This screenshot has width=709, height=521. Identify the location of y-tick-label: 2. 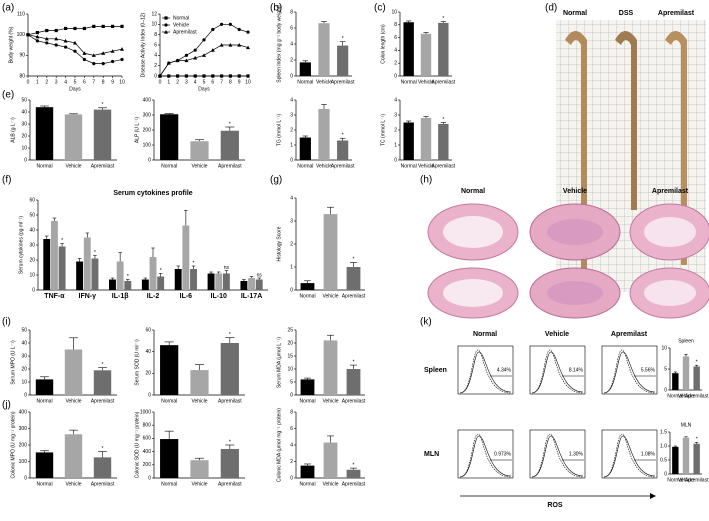
(291, 130).